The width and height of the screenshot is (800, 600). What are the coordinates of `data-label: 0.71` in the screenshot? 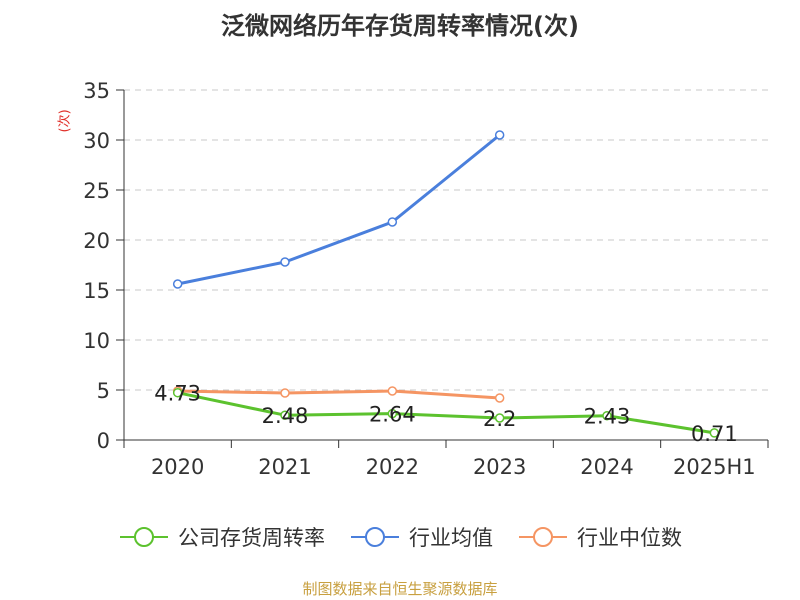 It's located at (714, 434).